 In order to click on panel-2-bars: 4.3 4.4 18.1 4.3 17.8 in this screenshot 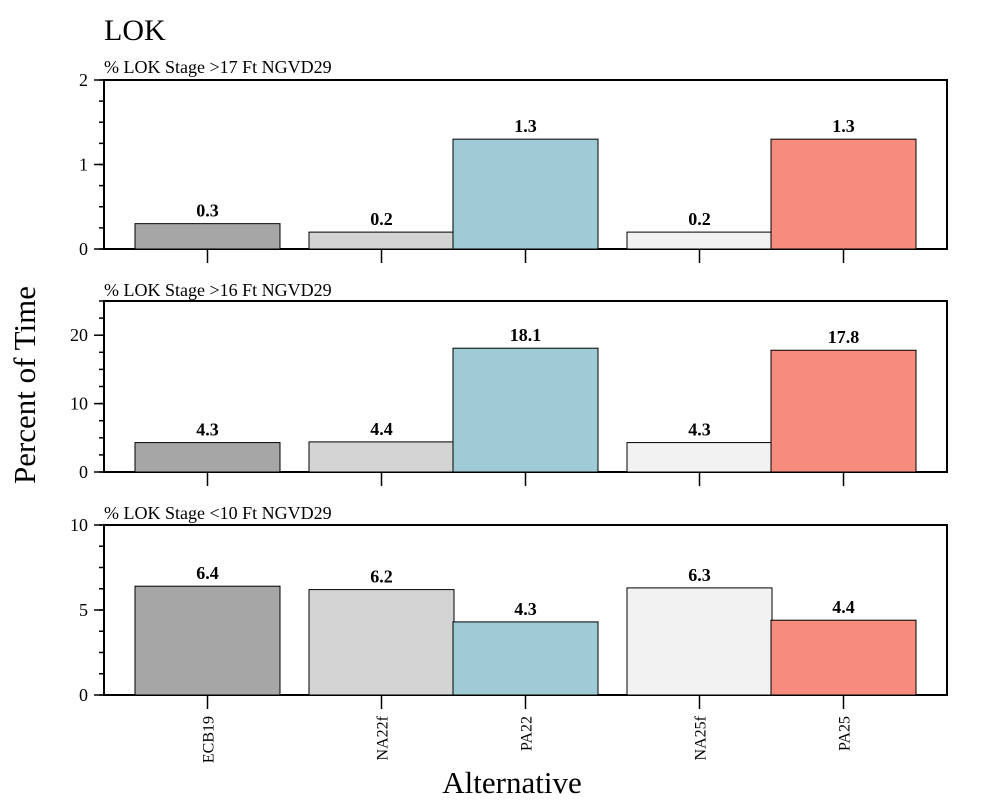, I will do `click(525, 399)`.